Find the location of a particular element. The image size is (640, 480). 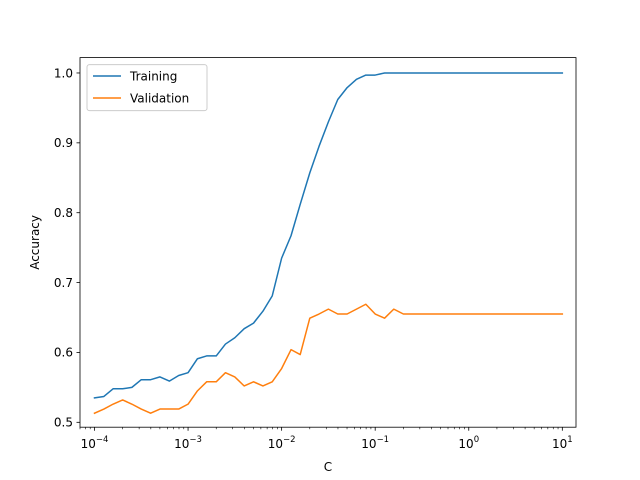

legend-label-validation: Validation is located at coordinates (159, 98).